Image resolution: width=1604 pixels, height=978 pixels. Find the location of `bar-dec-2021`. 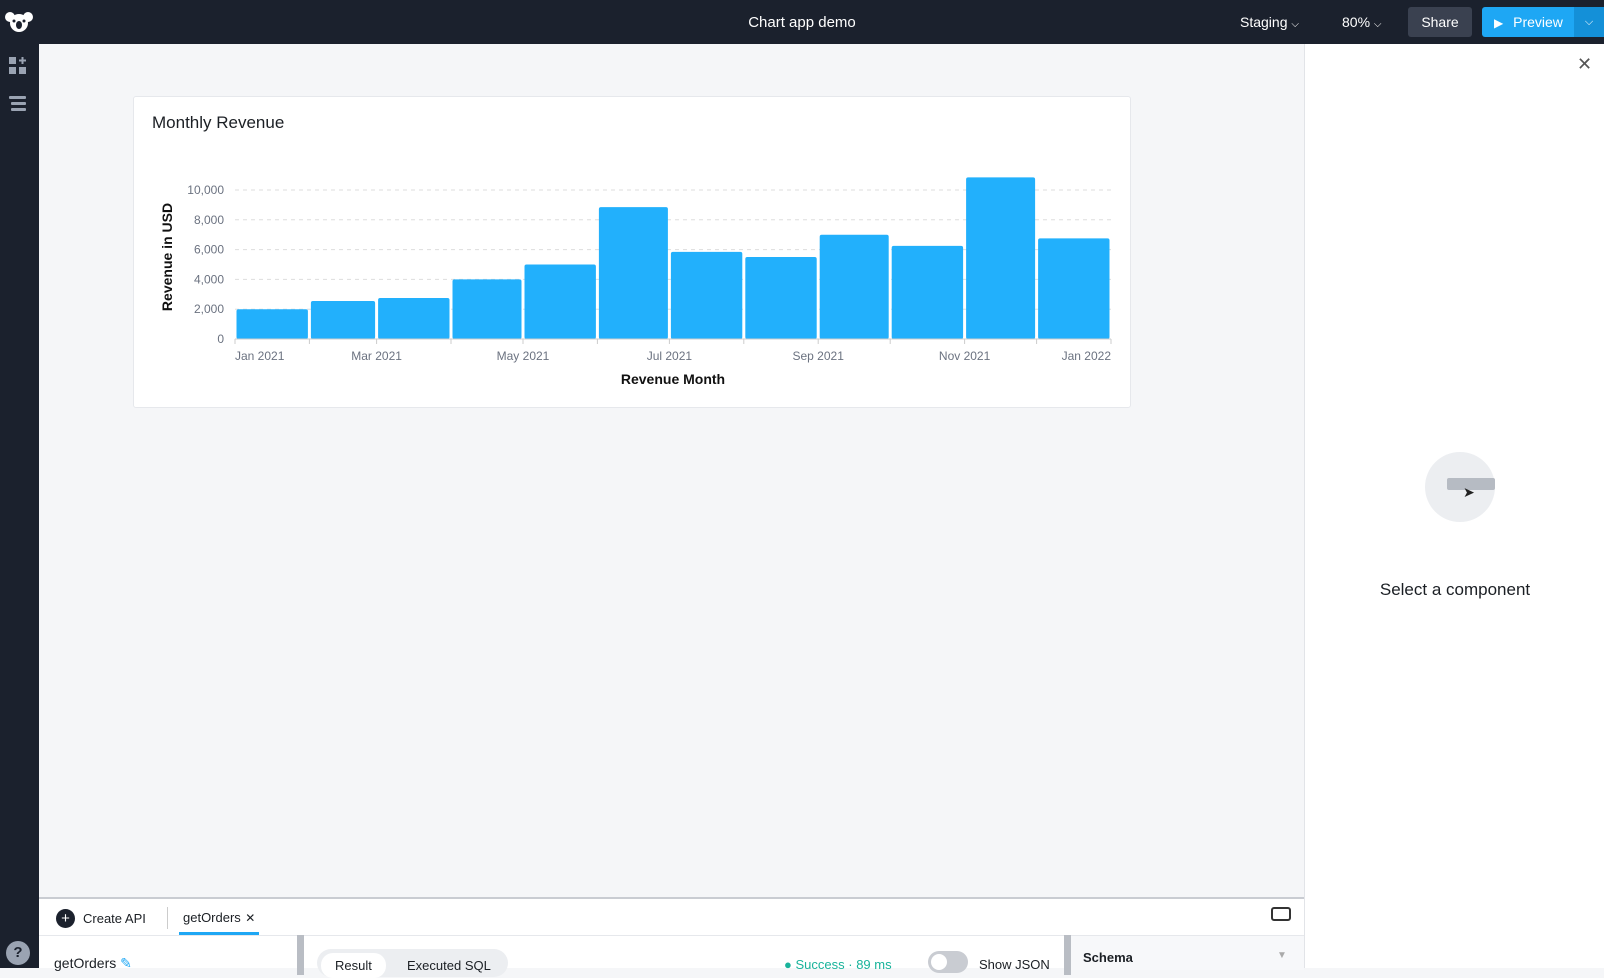

bar-dec-2021 is located at coordinates (1074, 288).